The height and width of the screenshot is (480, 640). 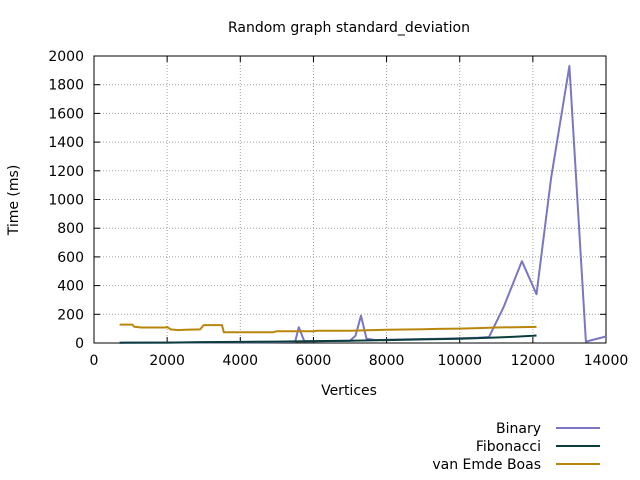 I want to click on legend-label-van-emde-boas: van Emde Boas, so click(x=486, y=465).